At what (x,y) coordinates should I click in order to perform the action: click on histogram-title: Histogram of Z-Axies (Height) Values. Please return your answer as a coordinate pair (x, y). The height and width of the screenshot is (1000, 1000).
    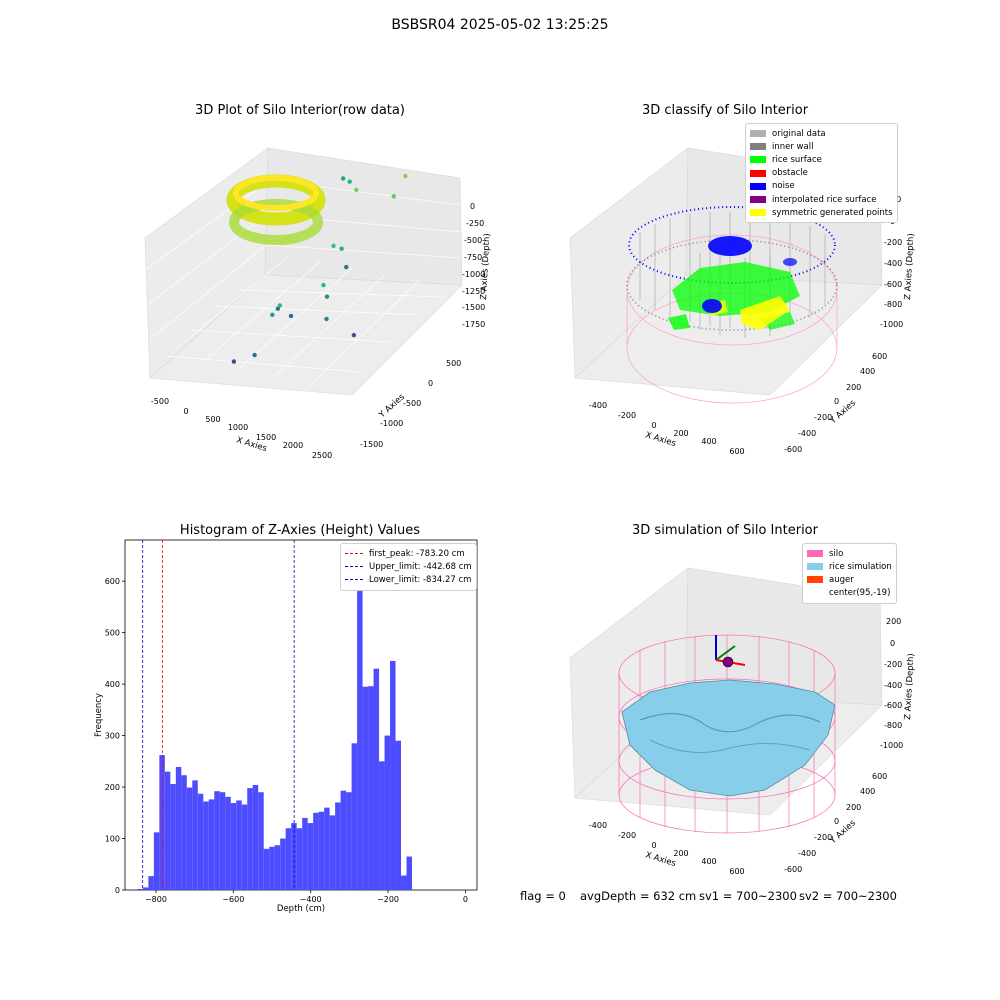
    Looking at the image, I should click on (300, 530).